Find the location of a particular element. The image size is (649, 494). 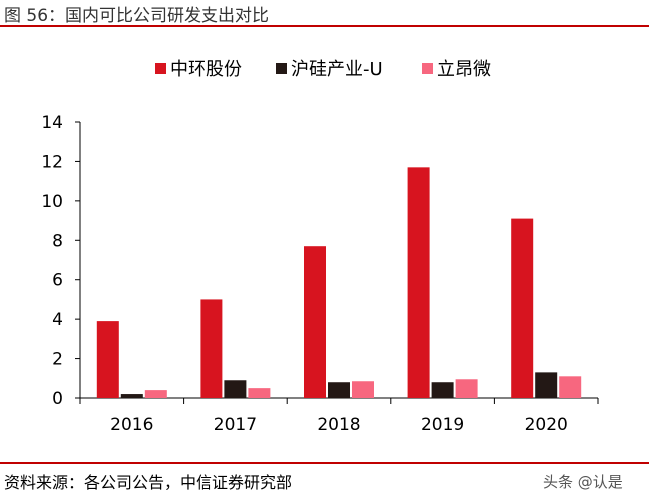

legend-label: 中环股份 is located at coordinates (206, 69).